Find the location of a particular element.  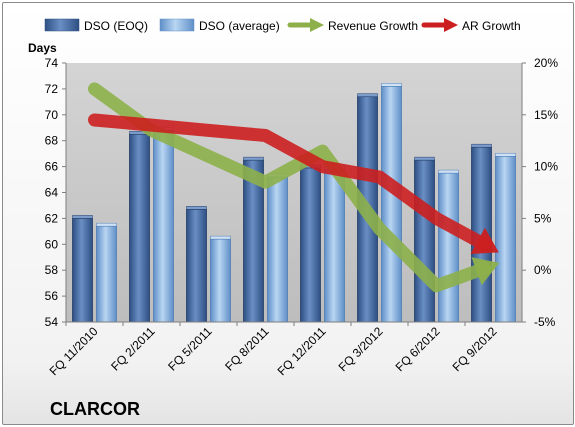

x-tick-label: FQ 6/2012 is located at coordinates (418, 349).